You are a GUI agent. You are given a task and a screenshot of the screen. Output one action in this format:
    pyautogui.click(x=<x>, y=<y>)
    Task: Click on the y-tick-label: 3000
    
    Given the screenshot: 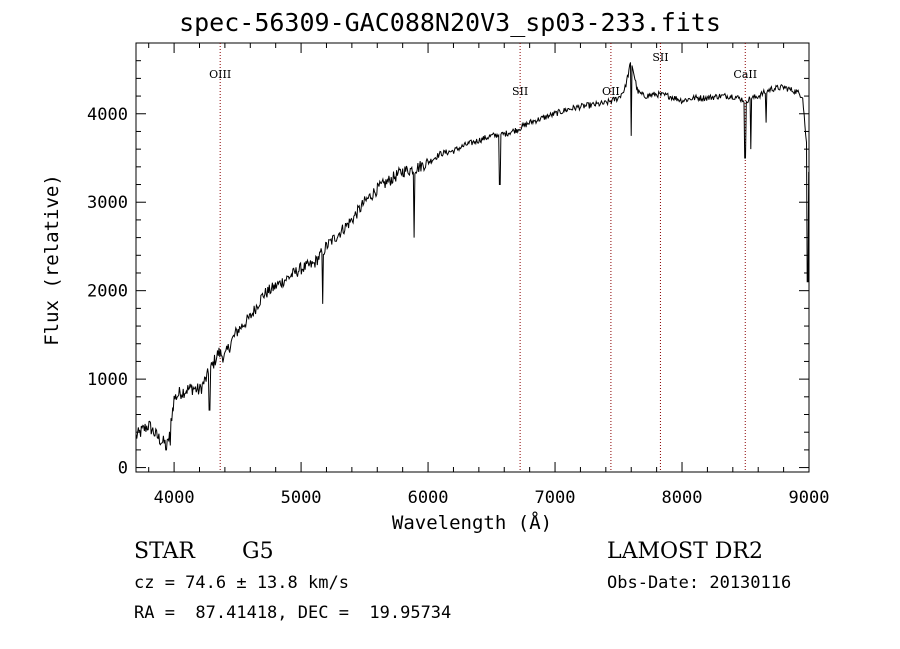 What is the action you would take?
    pyautogui.click(x=107, y=203)
    